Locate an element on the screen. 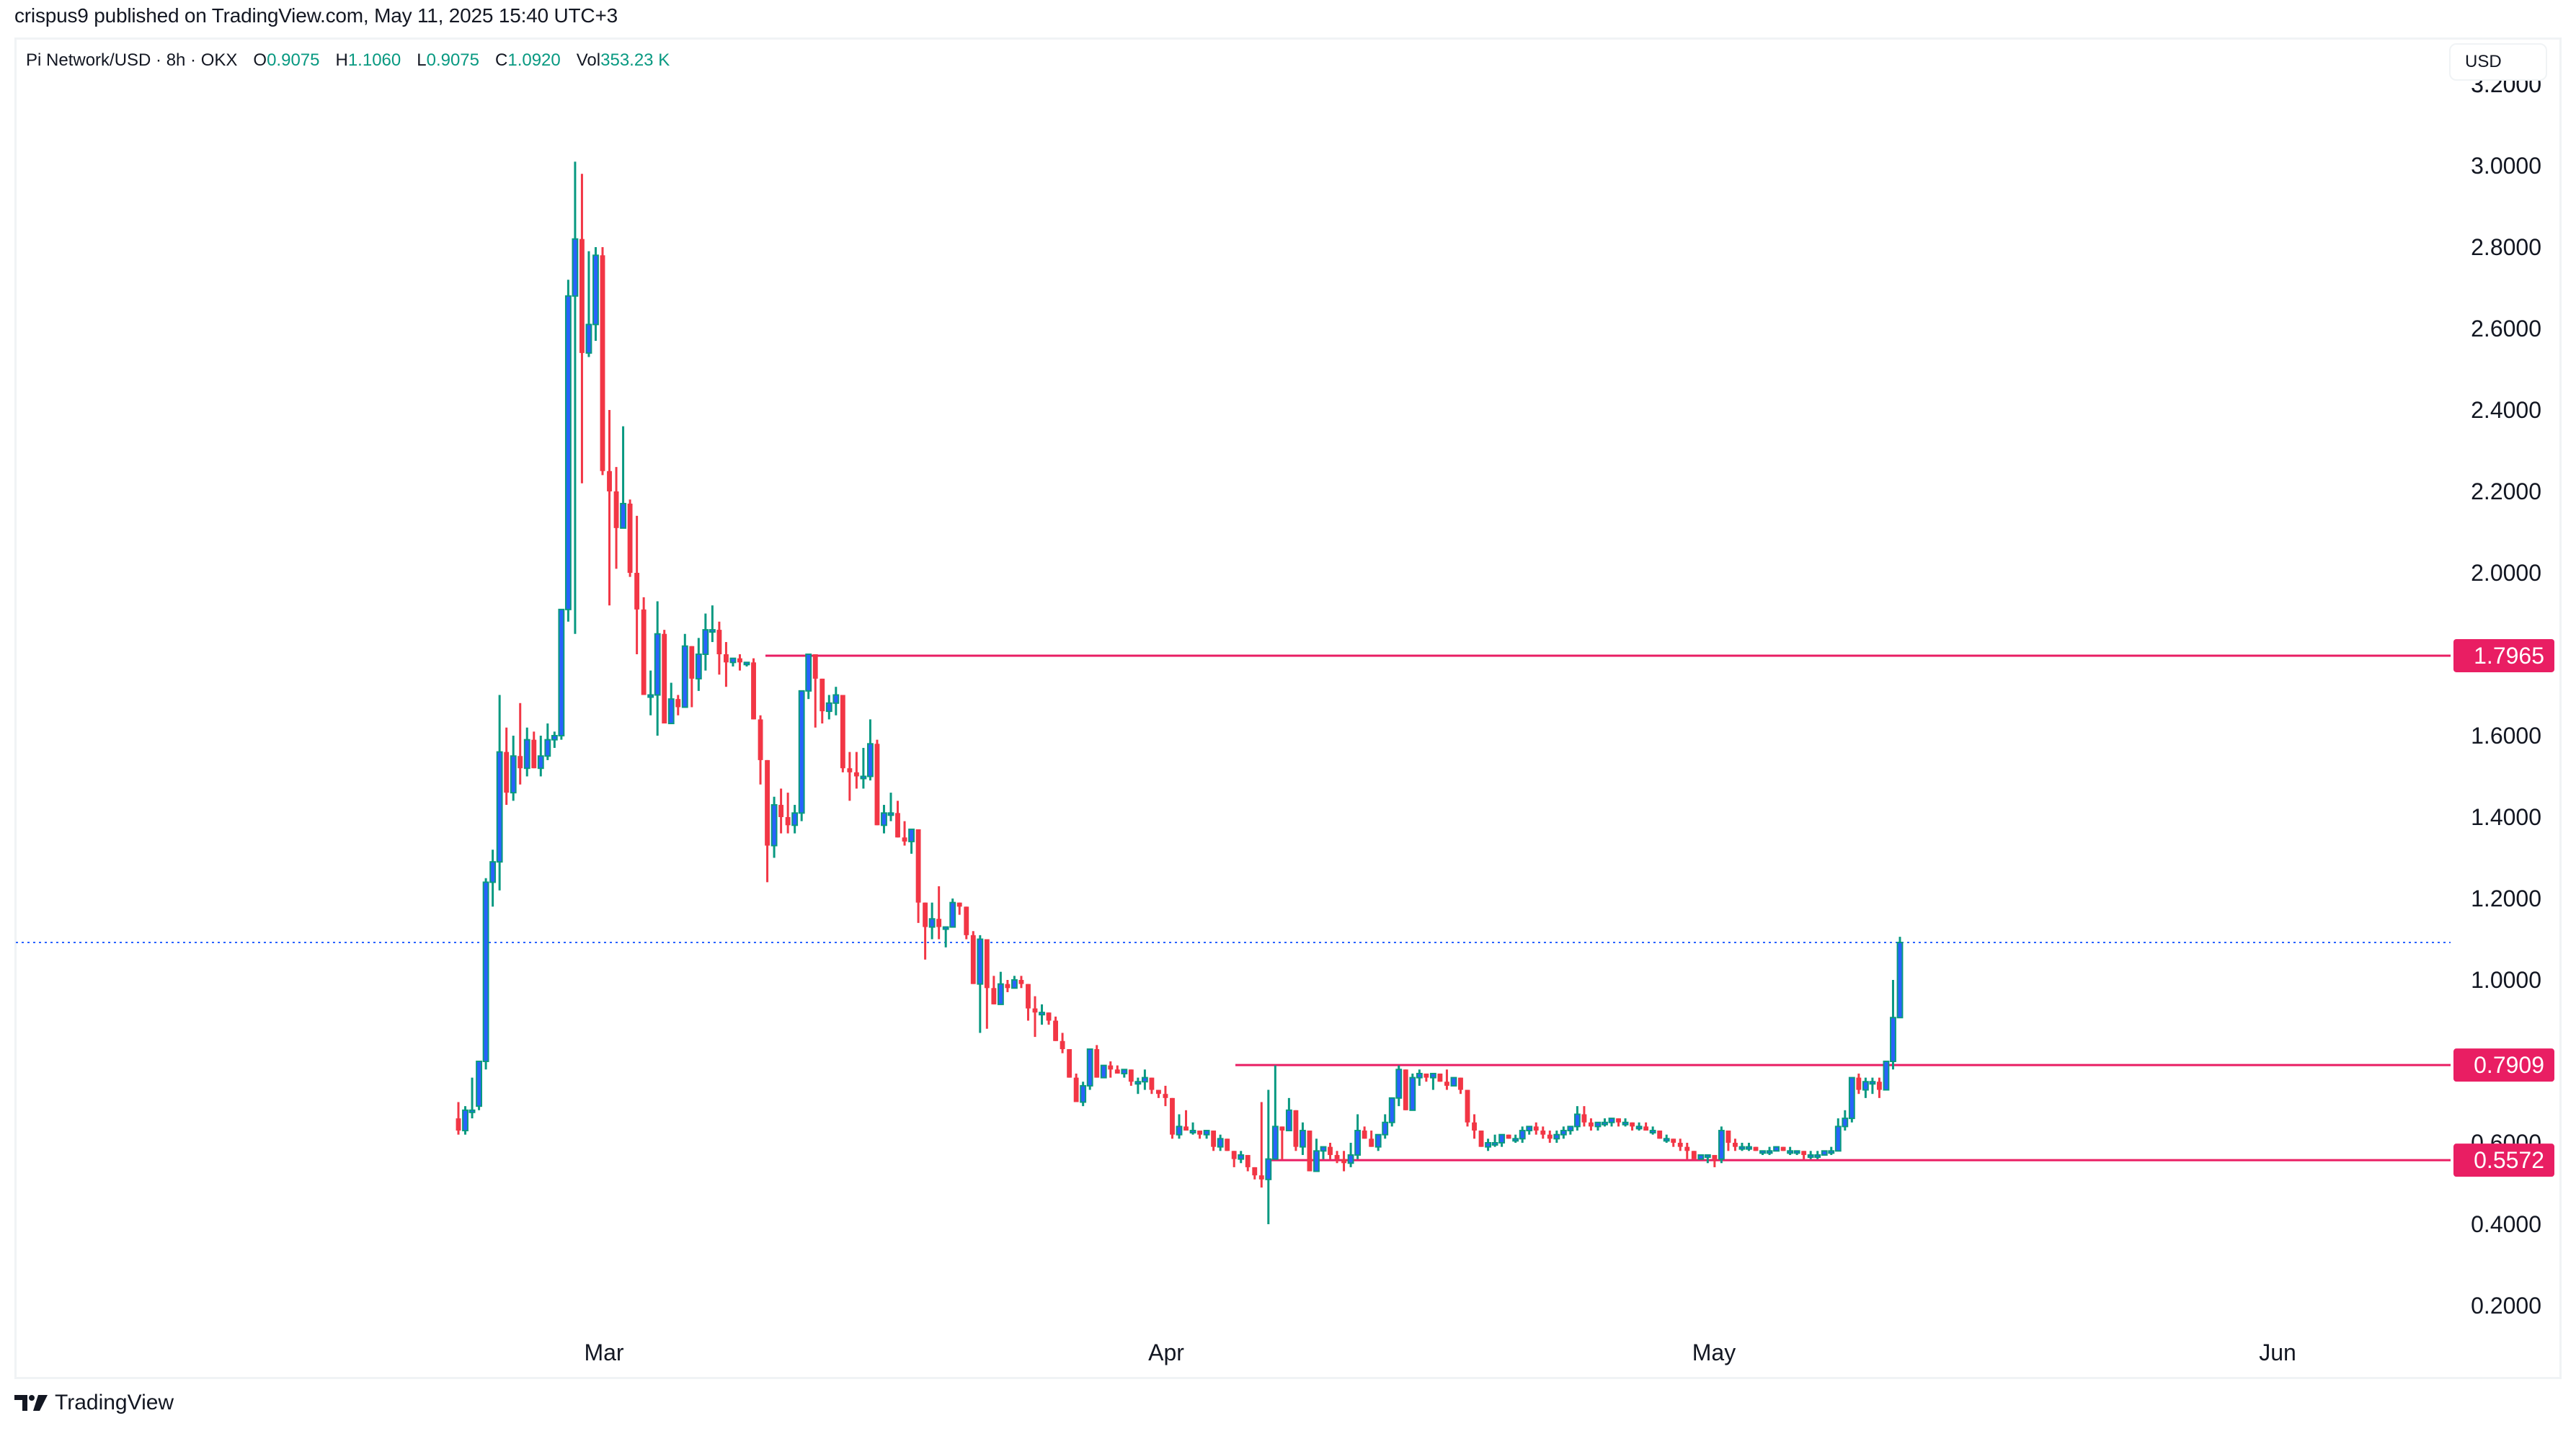  tradingview-brand: TradingView is located at coordinates (94, 1403).